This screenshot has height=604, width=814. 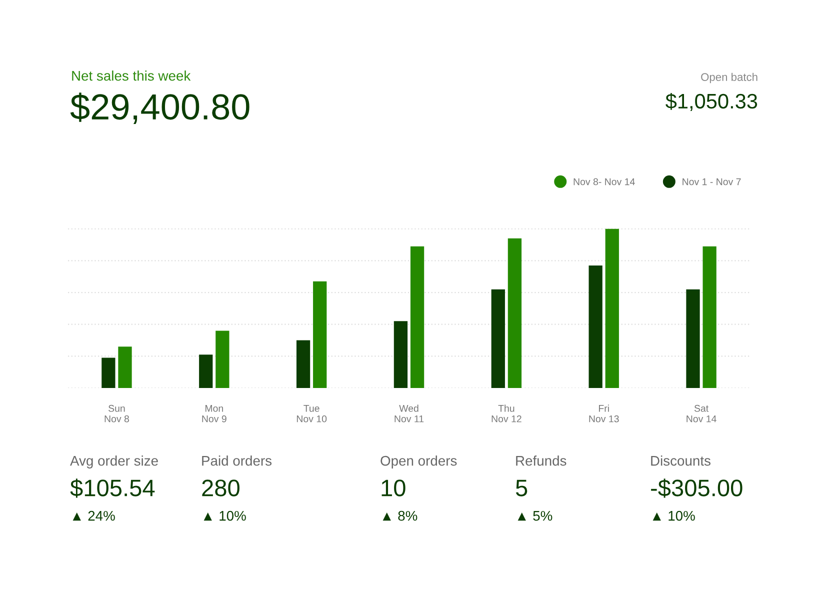 What do you see at coordinates (604, 182) in the screenshot?
I see `legend-label: Nov 8- Nov 14` at bounding box center [604, 182].